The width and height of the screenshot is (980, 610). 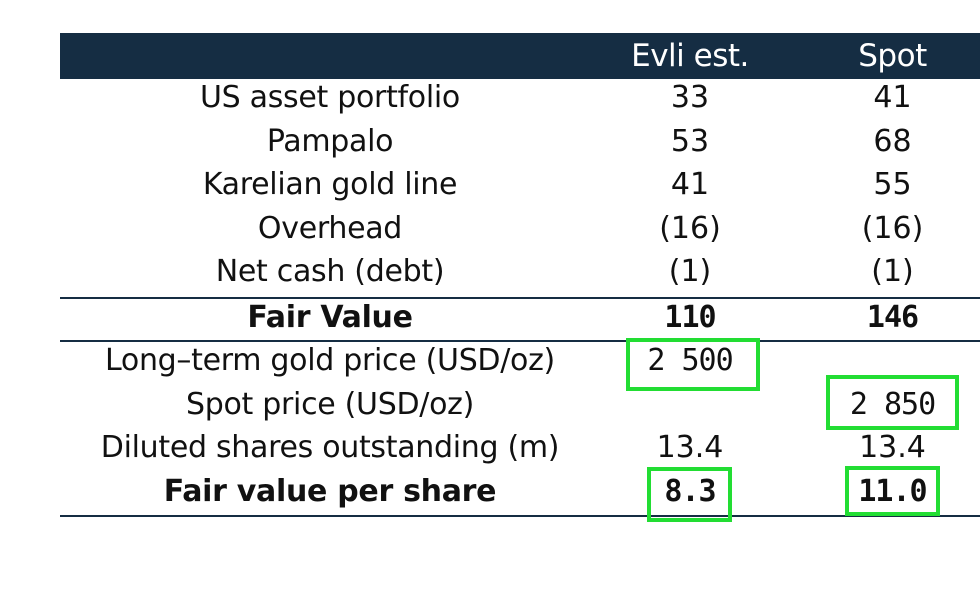 I want to click on row-label: Pampalo, so click(x=330, y=141).